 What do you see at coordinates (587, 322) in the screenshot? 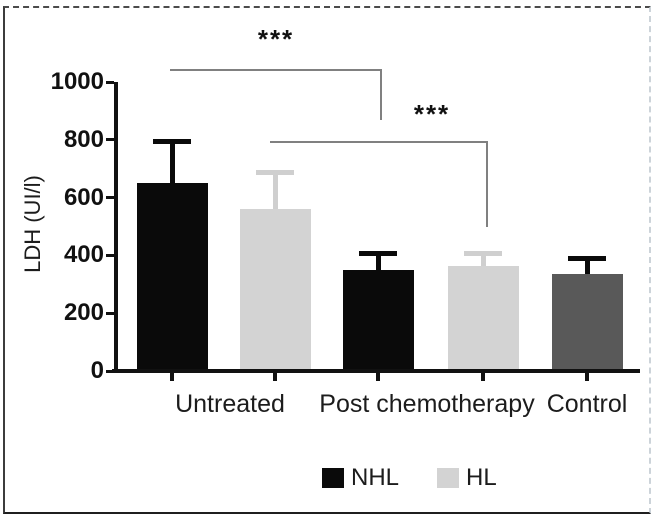
I see `bar-control-control` at bounding box center [587, 322].